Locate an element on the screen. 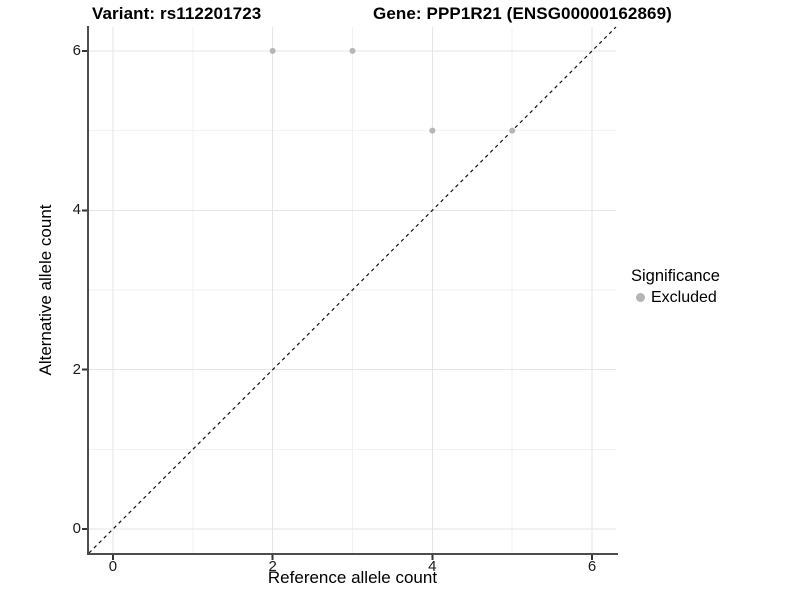  y-tick-label: 6 is located at coordinates (76, 50).